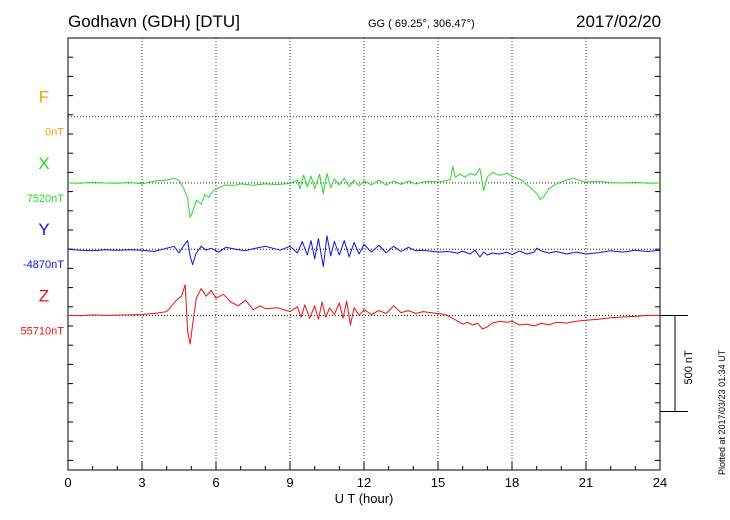  I want to click on series-line-y, so click(364, 251).